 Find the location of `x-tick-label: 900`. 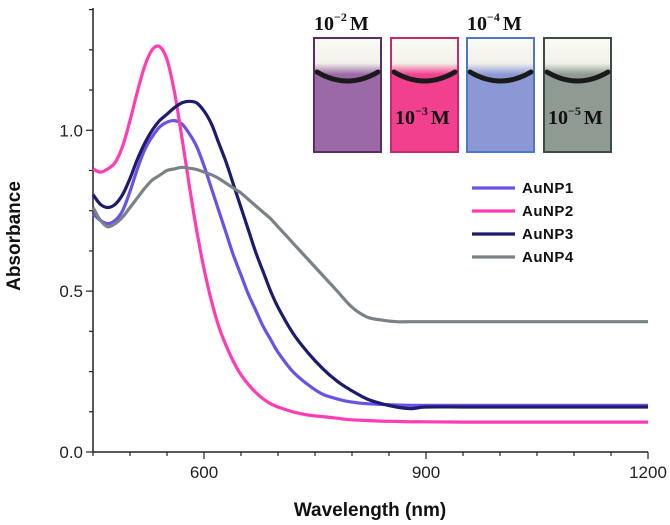

x-tick-label: 900 is located at coordinates (426, 472).